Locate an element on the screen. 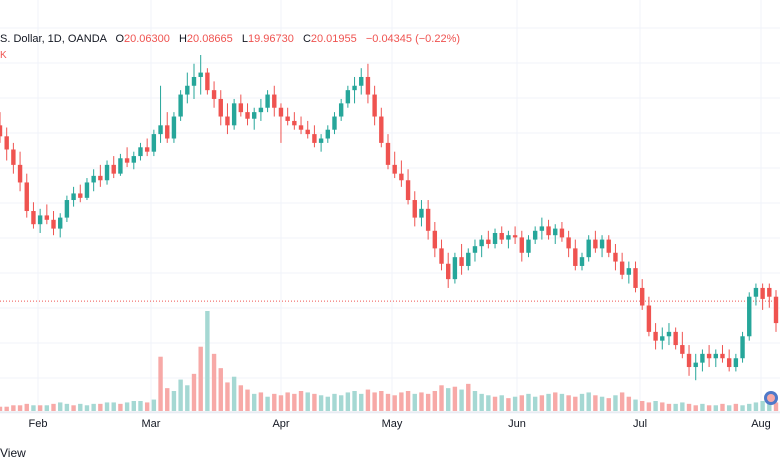 This screenshot has height=470, width=780. x-tick-label: Jun is located at coordinates (517, 424).